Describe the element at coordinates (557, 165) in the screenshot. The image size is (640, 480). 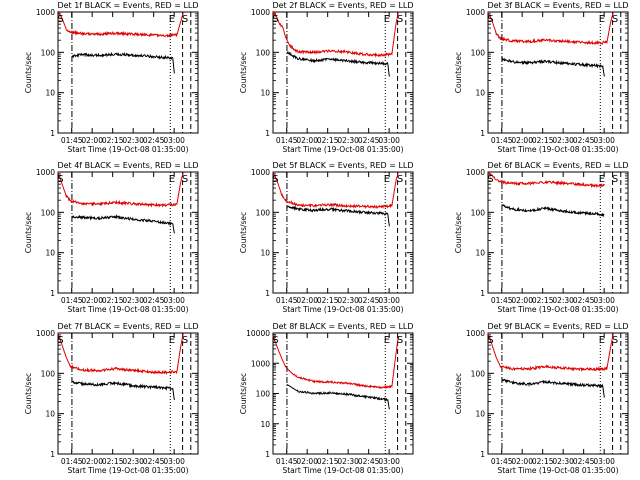
I see `panel-title: Det 6f BLACK = Events, RED = LLD` at that location.